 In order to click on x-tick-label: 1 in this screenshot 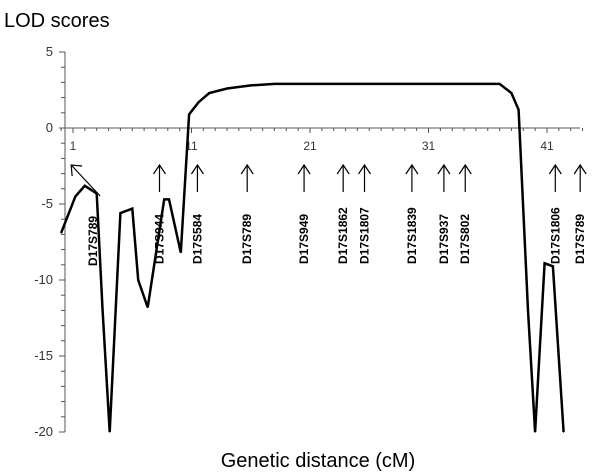, I will do `click(73, 146)`.